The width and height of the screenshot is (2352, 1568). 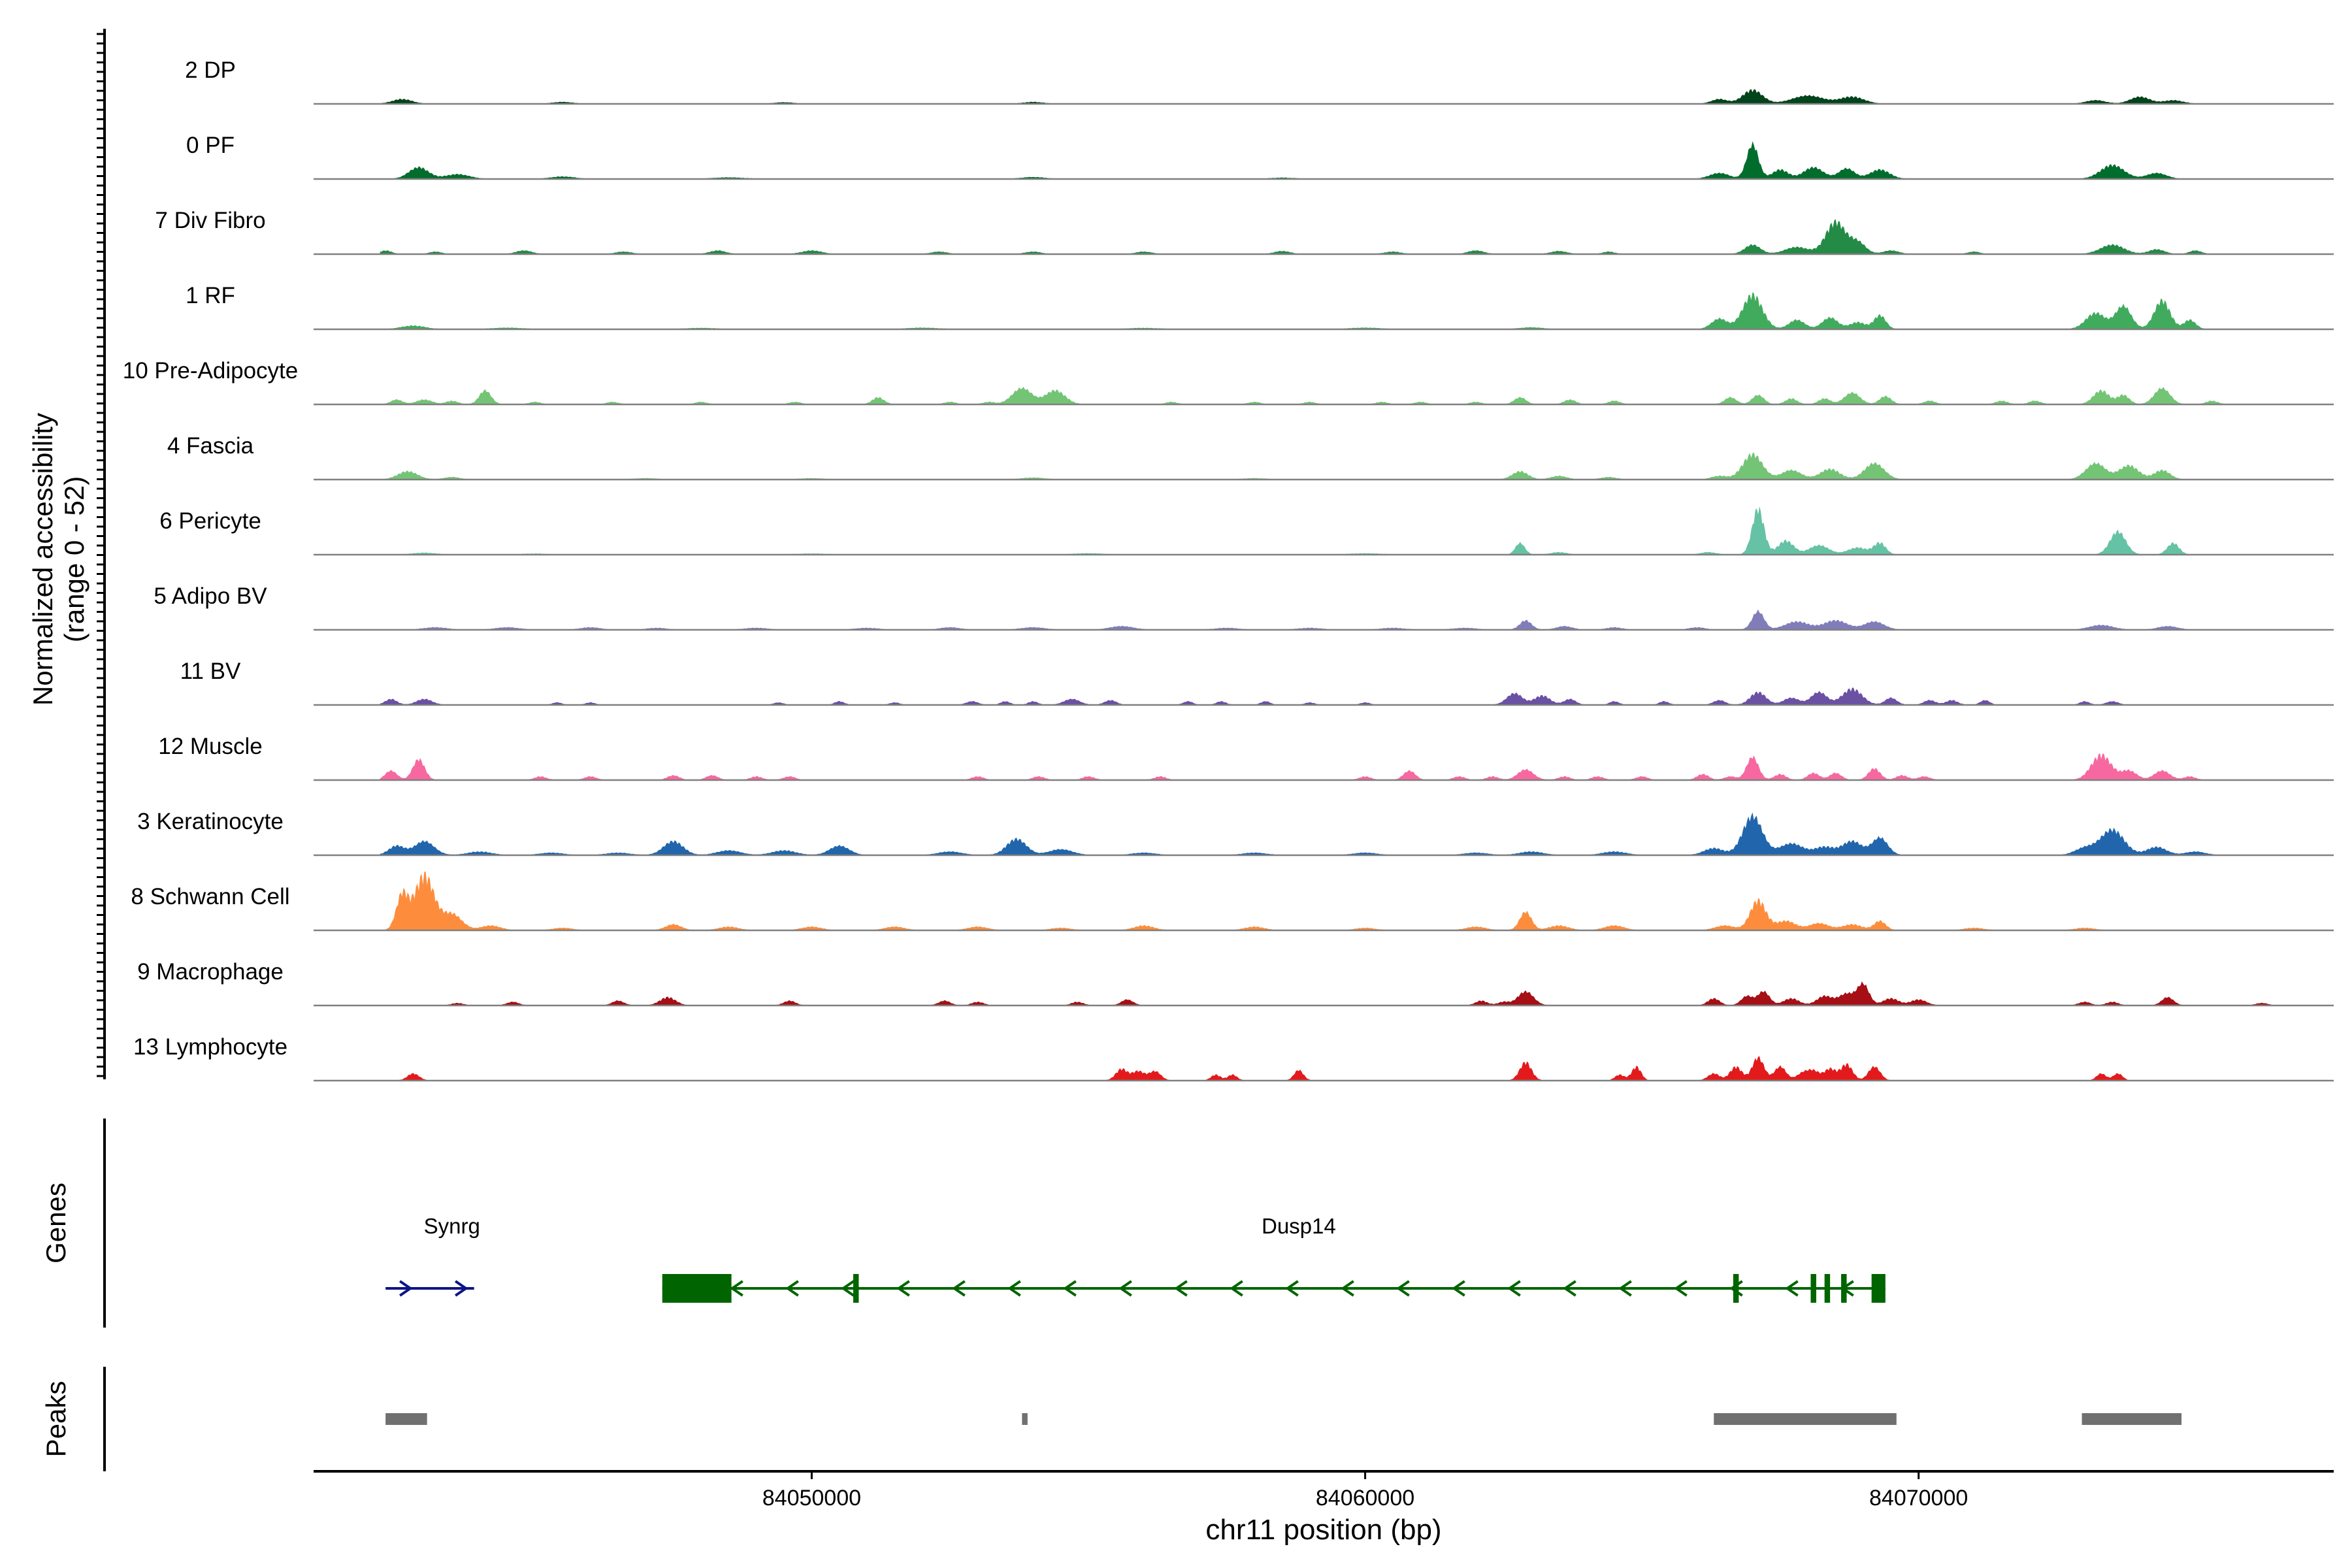 I want to click on x-tick-label: 84050000, so click(x=811, y=1498).